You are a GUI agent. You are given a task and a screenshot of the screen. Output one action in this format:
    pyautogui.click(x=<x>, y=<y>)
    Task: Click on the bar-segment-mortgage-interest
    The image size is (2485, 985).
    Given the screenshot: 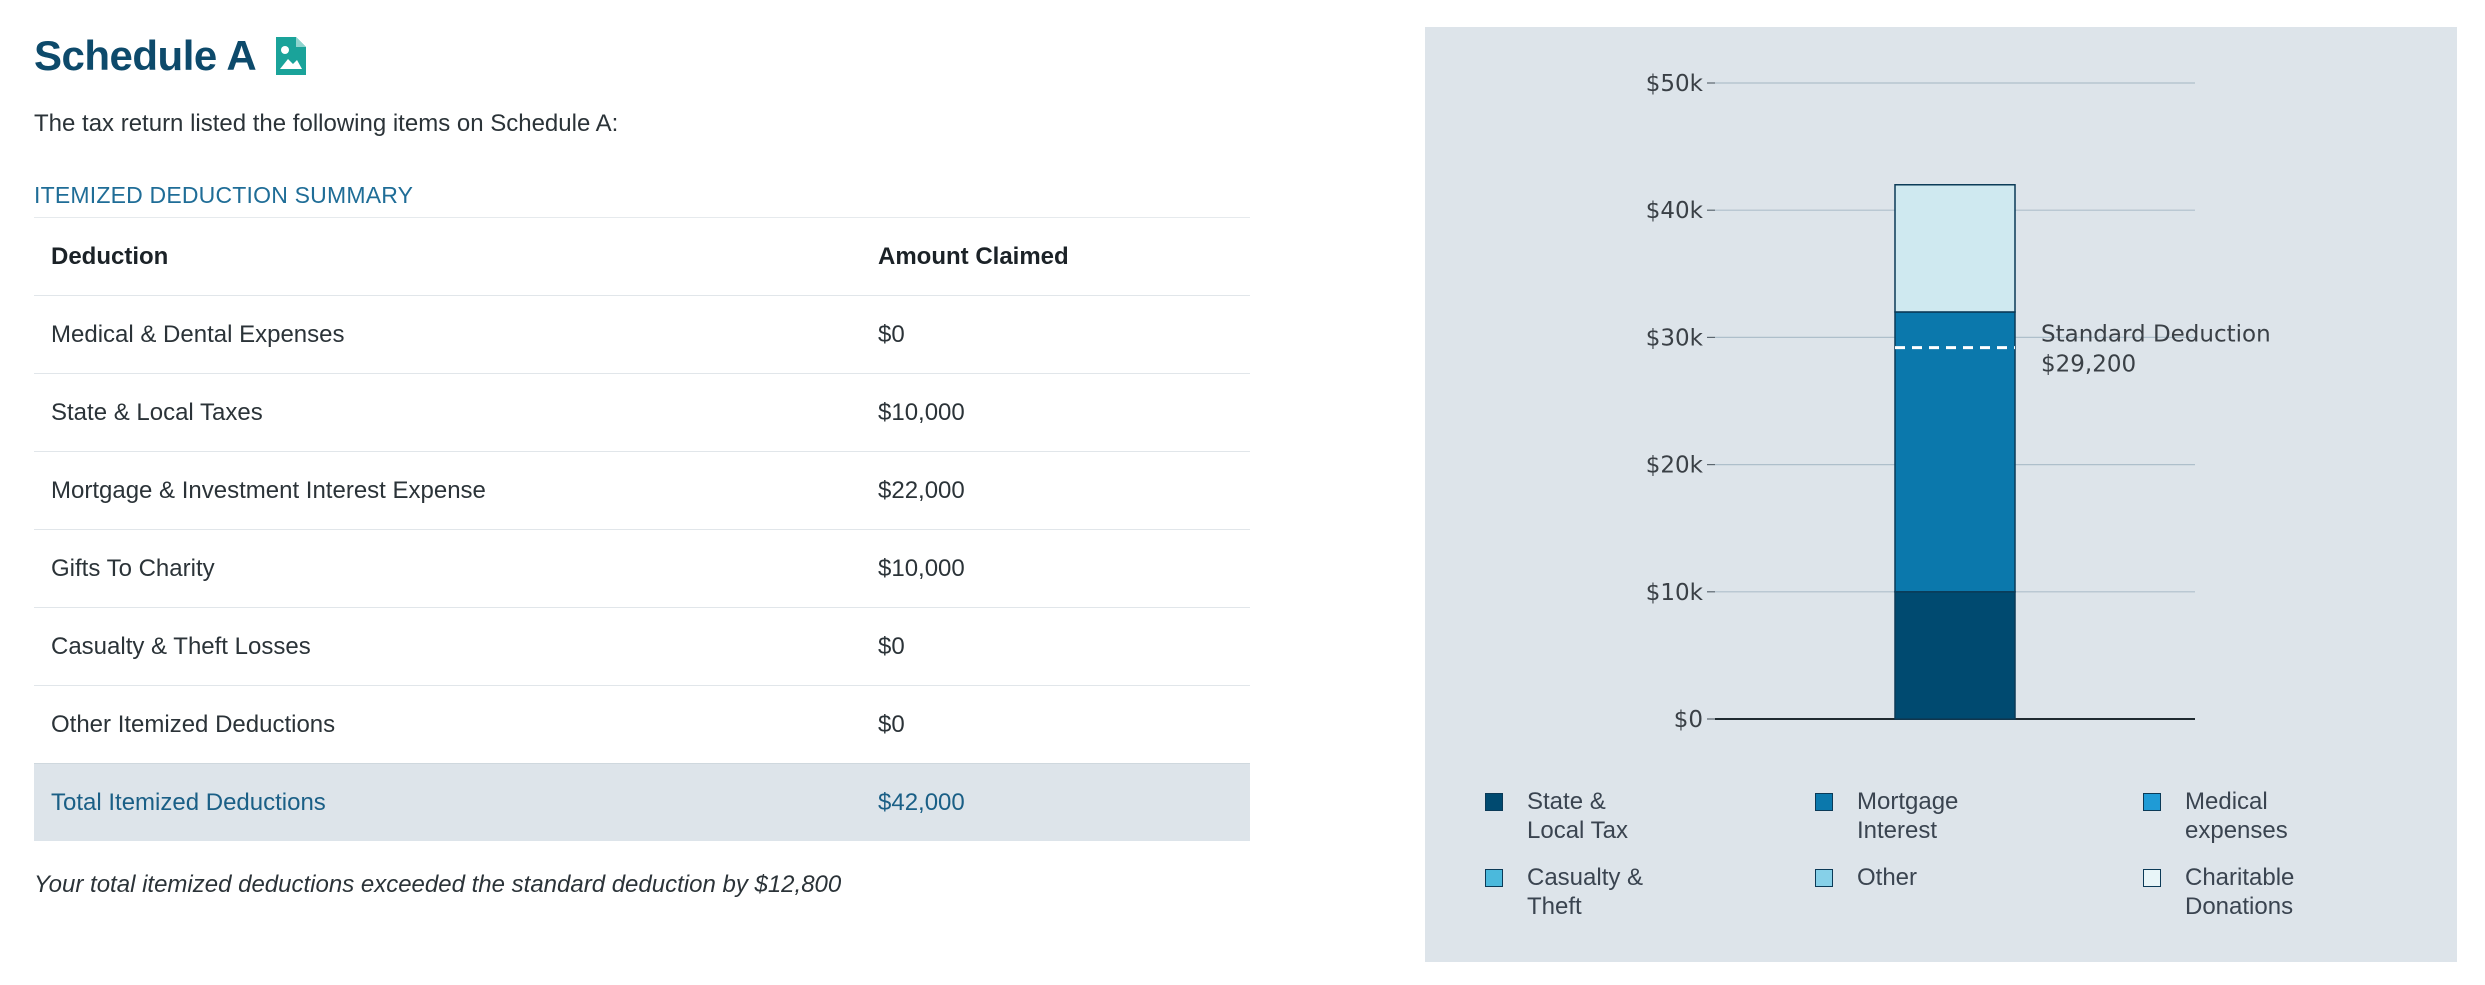 What is the action you would take?
    pyautogui.click(x=1955, y=452)
    